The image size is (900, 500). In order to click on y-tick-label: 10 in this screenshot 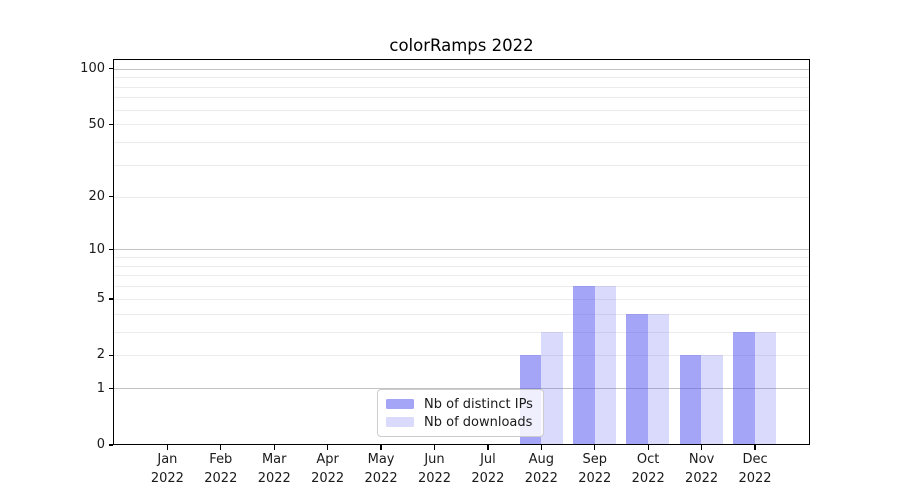, I will do `click(96, 249)`.